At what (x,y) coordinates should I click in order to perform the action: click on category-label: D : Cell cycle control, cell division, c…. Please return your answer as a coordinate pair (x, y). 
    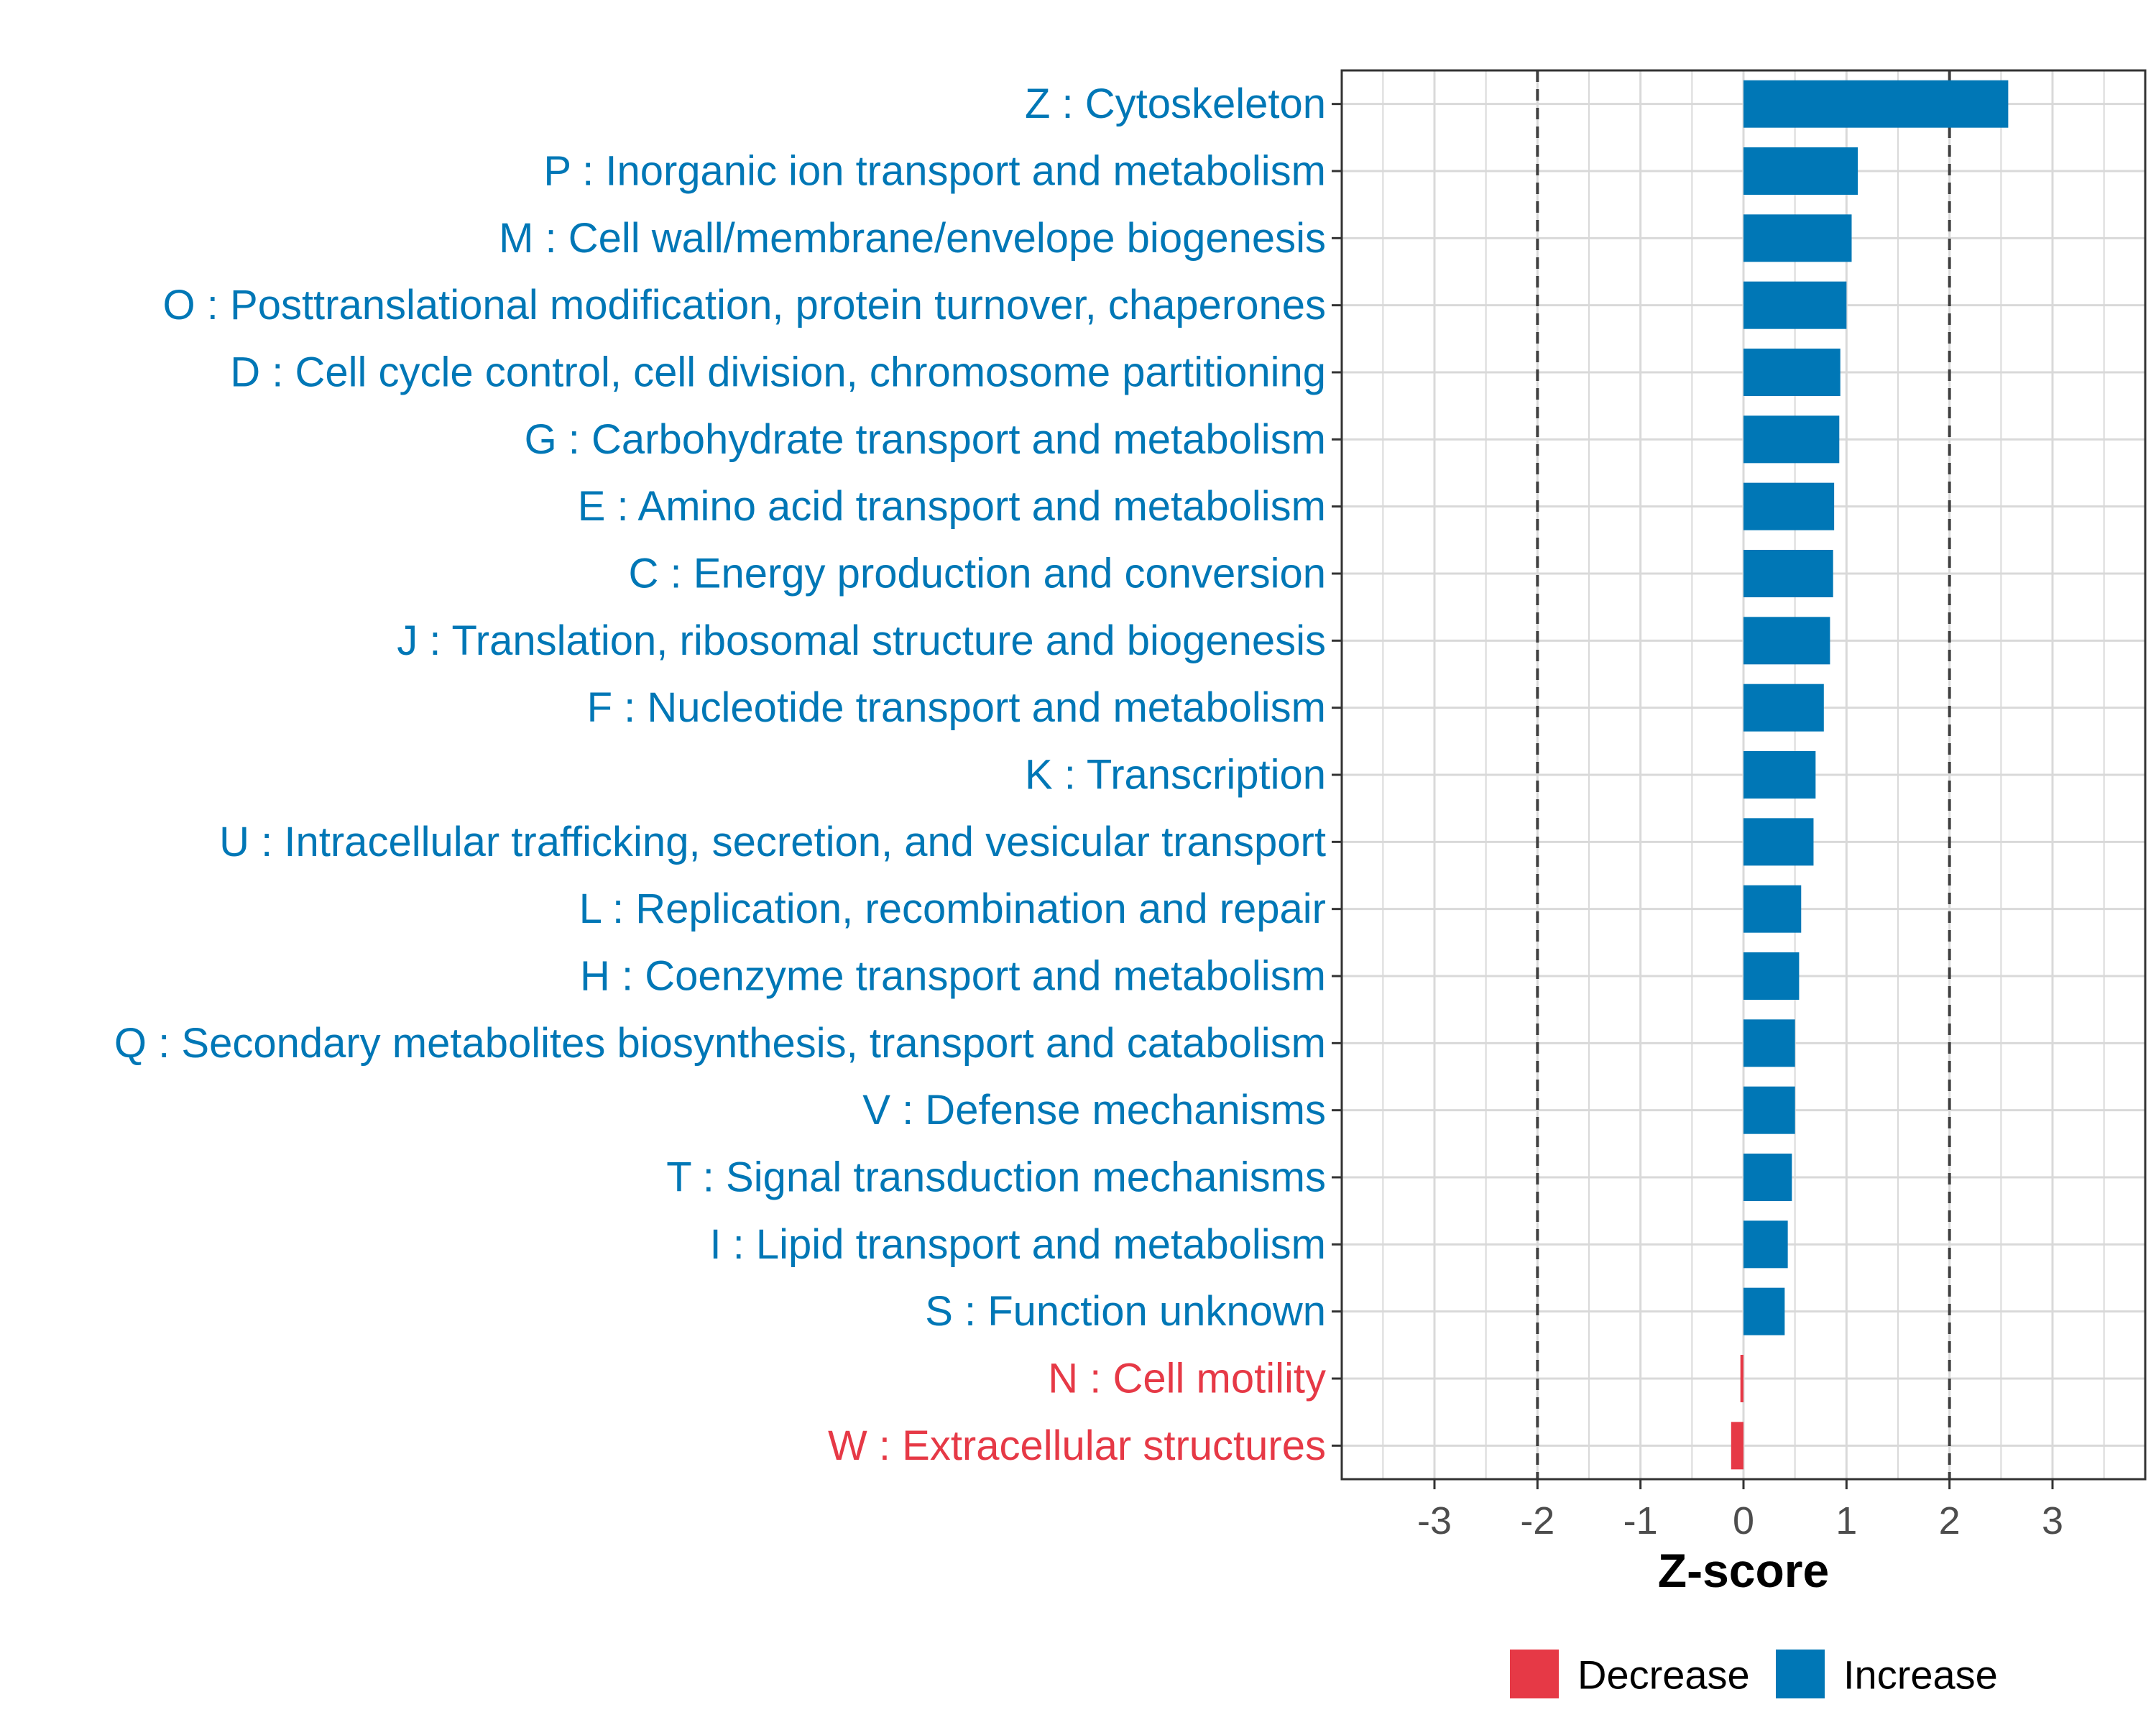
    Looking at the image, I should click on (778, 372).